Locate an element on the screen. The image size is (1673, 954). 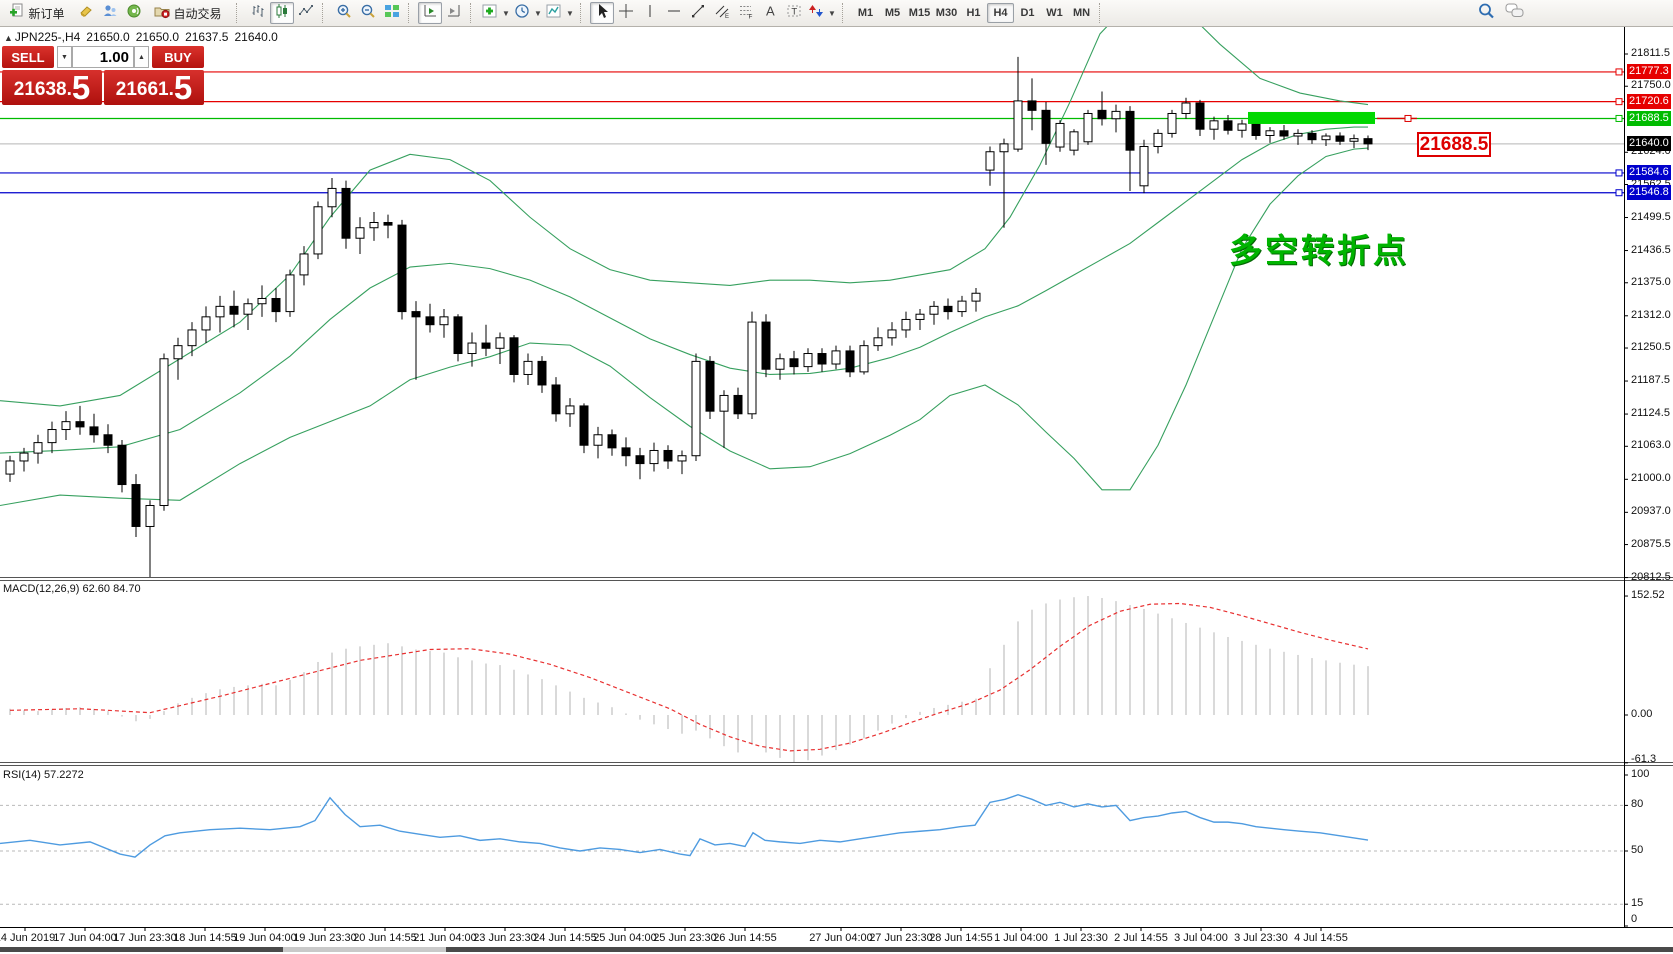
new-order-button: 新订单 is located at coordinates (38, 13).